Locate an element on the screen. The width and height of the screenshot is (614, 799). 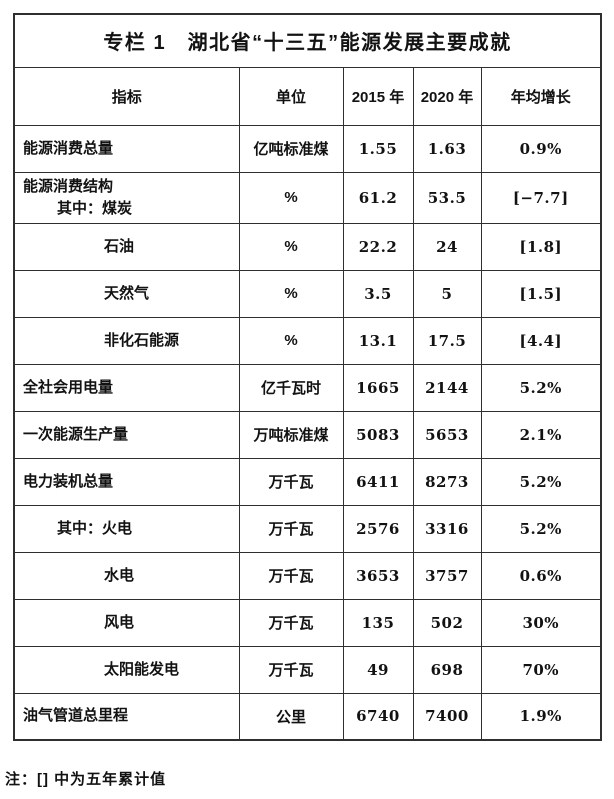
table-row: 太阳能发电 万千瓦 49 698 70% is located at coordinates (307, 669).